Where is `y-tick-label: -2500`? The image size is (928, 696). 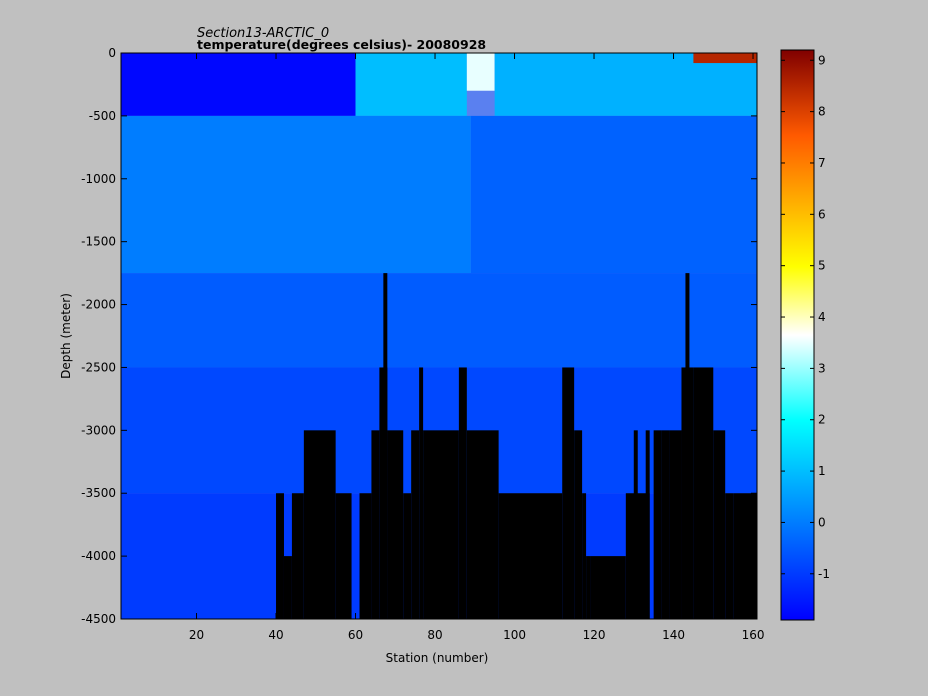 y-tick-label: -2500 is located at coordinates (98, 367).